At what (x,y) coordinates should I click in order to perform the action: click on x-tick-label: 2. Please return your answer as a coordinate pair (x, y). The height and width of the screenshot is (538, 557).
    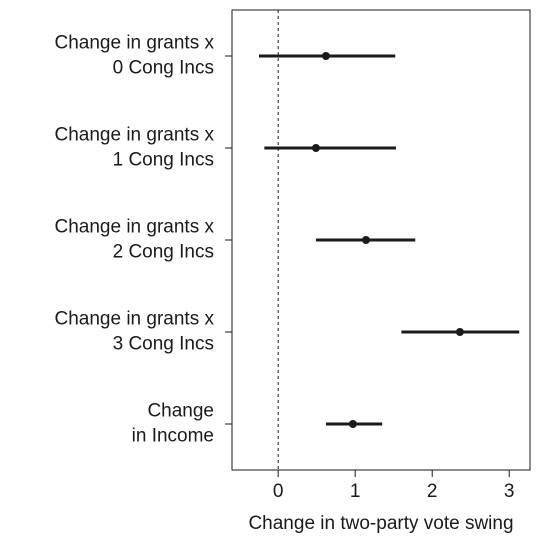
    Looking at the image, I should click on (432, 491).